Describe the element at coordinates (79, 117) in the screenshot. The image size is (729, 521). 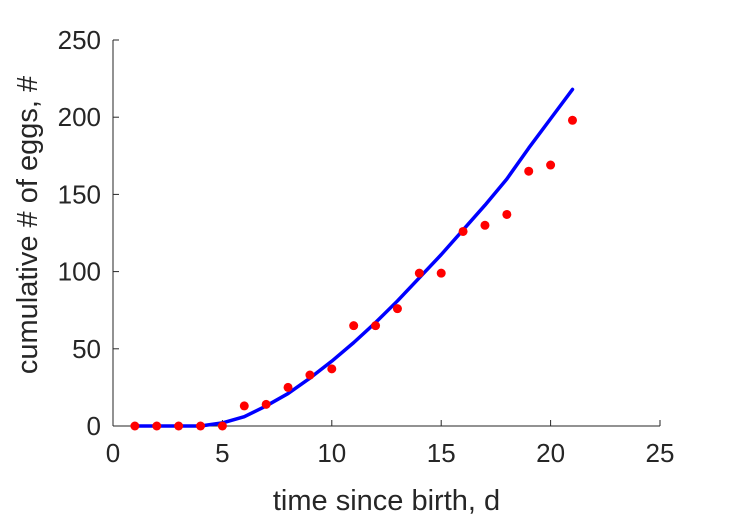
I see `y-tick-label: 200` at that location.